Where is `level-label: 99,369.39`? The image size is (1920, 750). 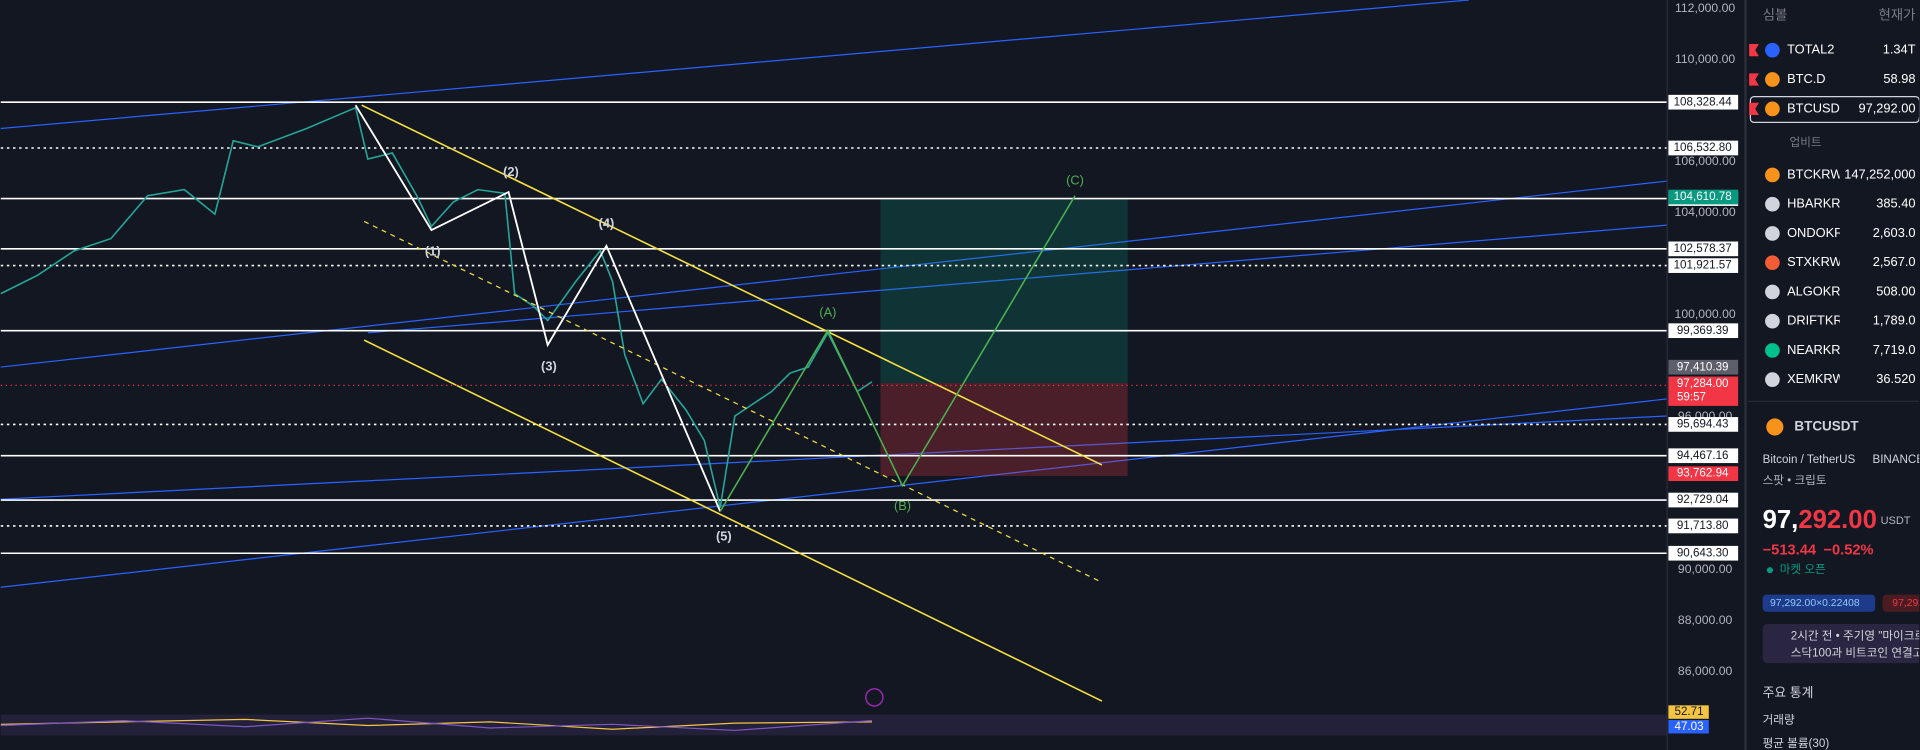 level-label: 99,369.39 is located at coordinates (1703, 330).